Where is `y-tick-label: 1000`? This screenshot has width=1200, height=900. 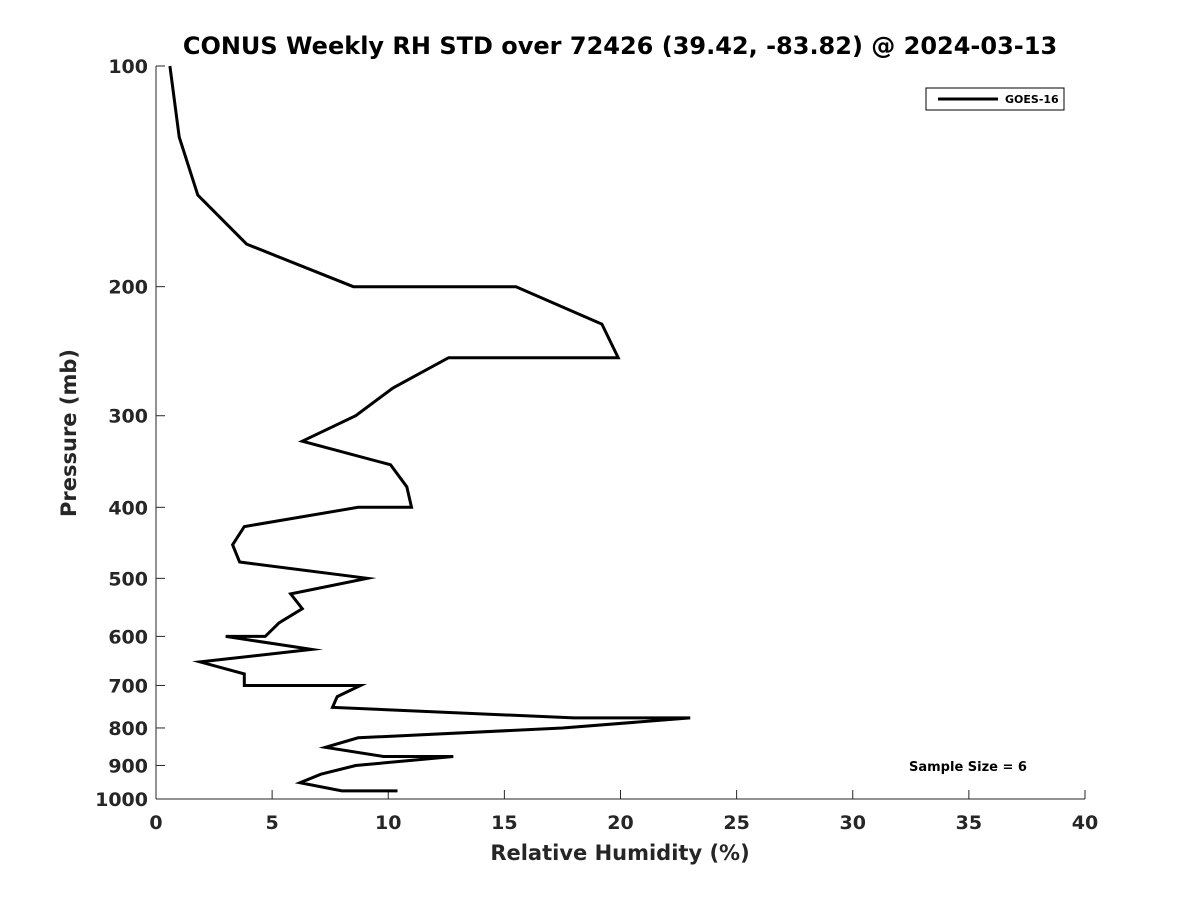 y-tick-label: 1000 is located at coordinates (121, 800).